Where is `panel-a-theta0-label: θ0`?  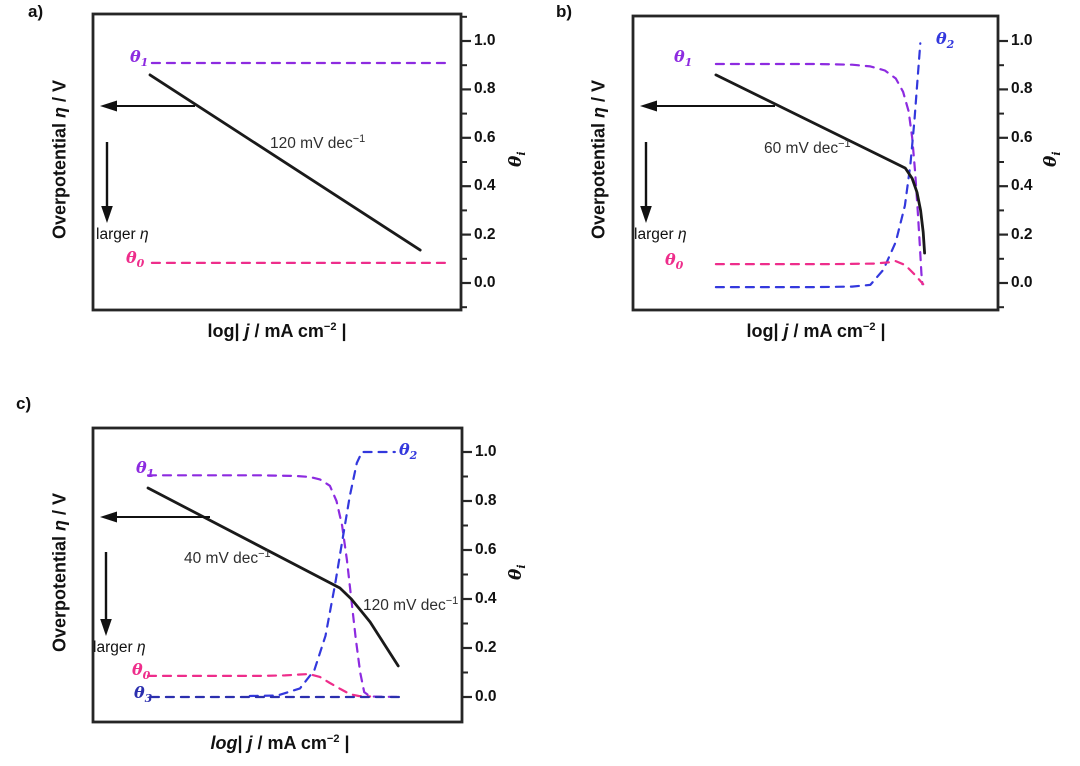 panel-a-theta0-label: θ0 is located at coordinates (135, 259).